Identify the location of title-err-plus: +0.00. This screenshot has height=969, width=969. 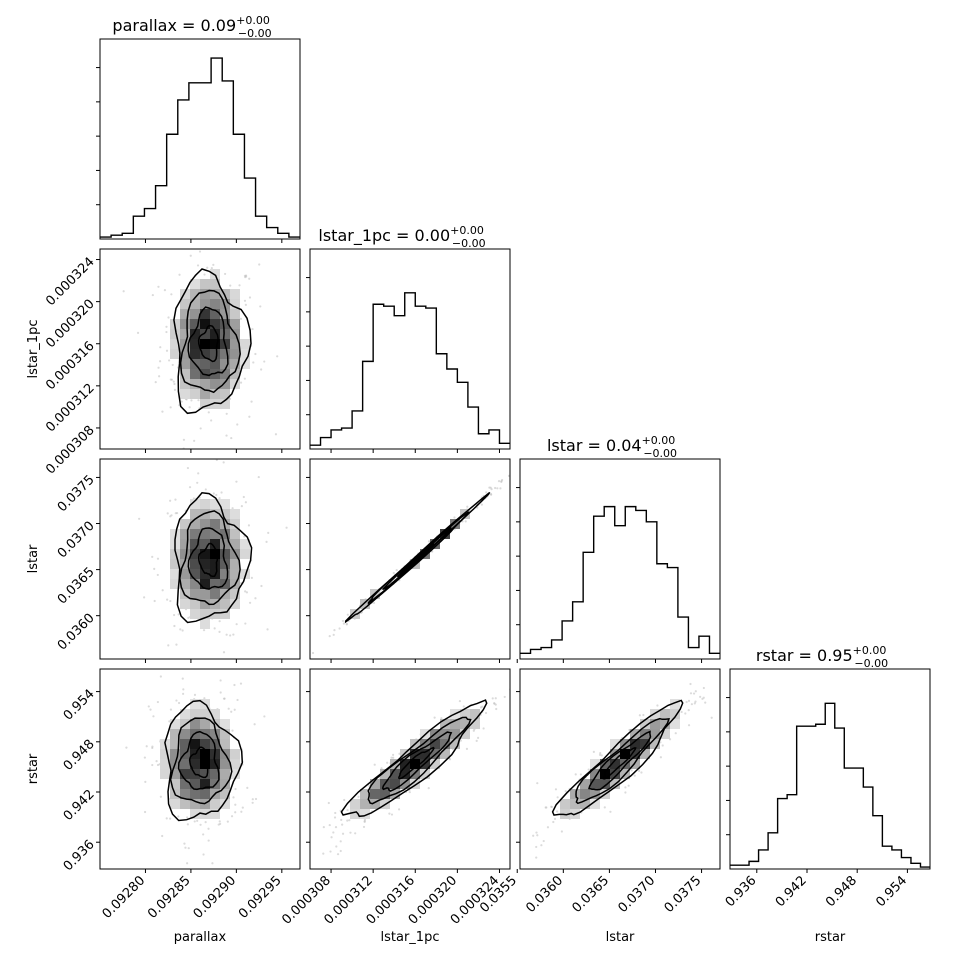
(467, 230).